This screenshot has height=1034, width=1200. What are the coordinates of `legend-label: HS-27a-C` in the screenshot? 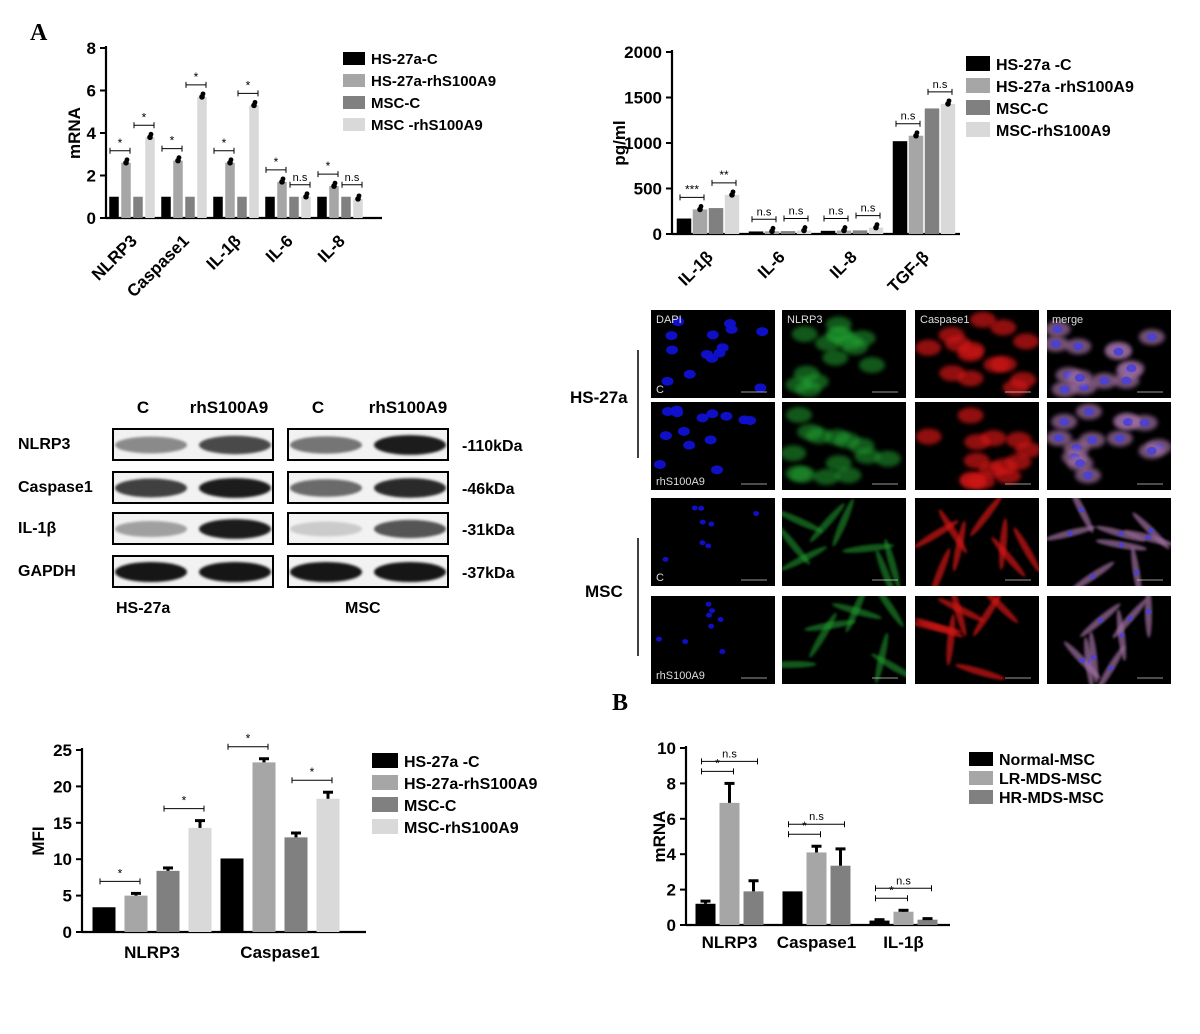 It's located at (404, 59).